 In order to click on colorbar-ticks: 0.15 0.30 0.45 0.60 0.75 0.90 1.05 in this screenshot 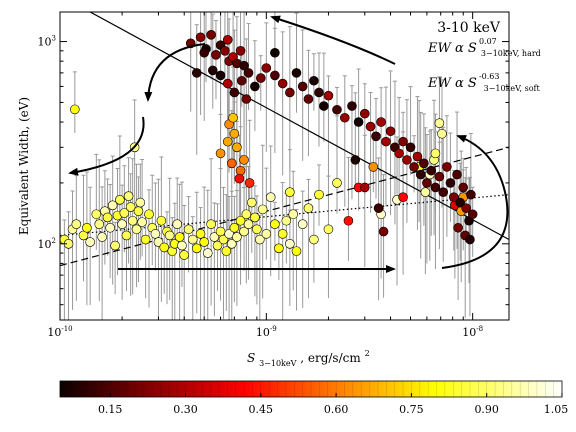, I will do `click(318, 398)`.